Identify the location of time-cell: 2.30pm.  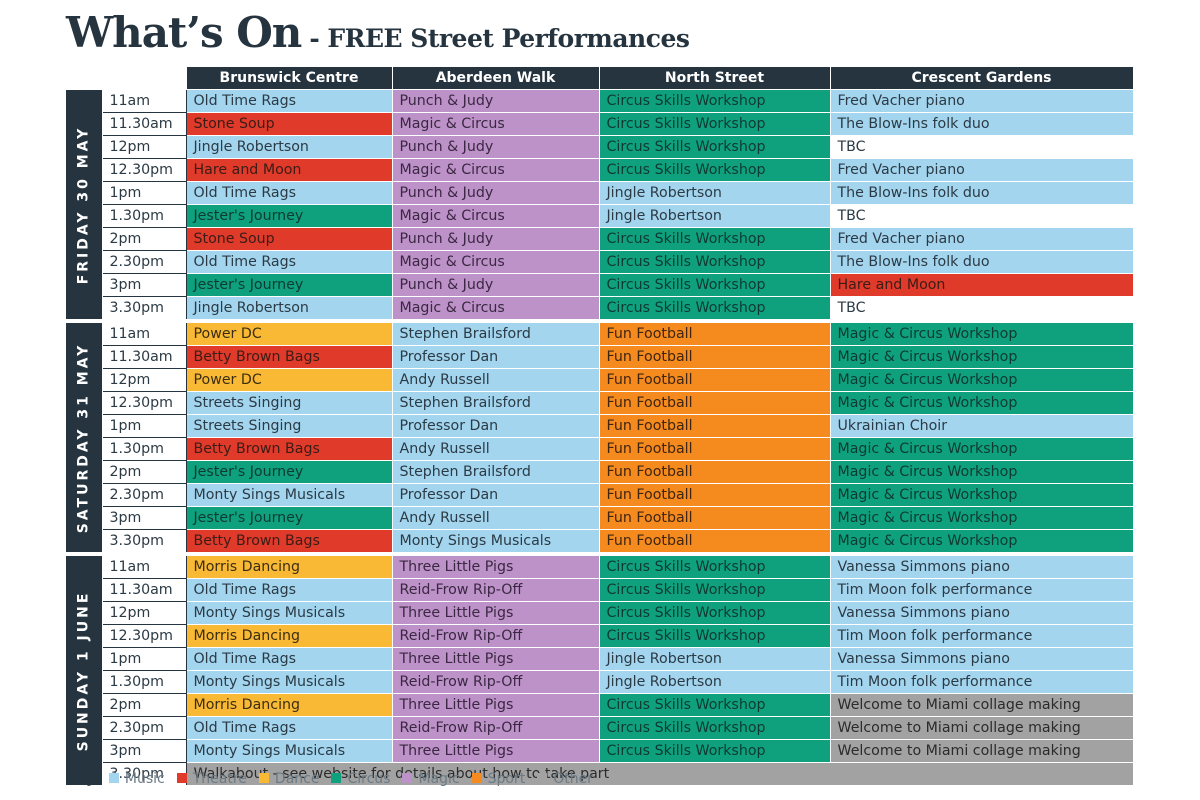
(144, 262).